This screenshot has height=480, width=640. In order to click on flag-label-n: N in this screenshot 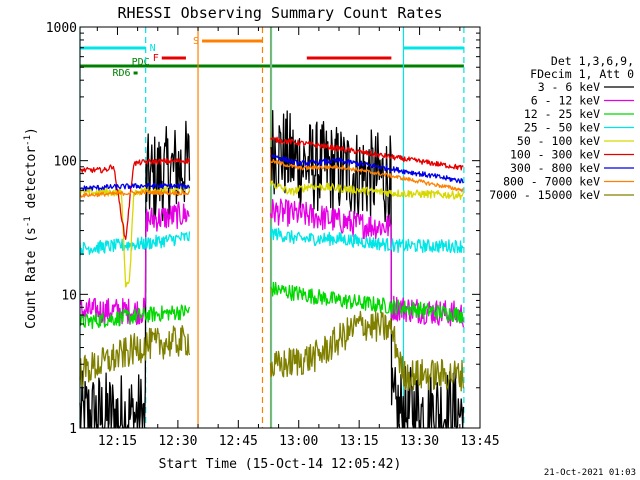, I will do `click(153, 48)`.